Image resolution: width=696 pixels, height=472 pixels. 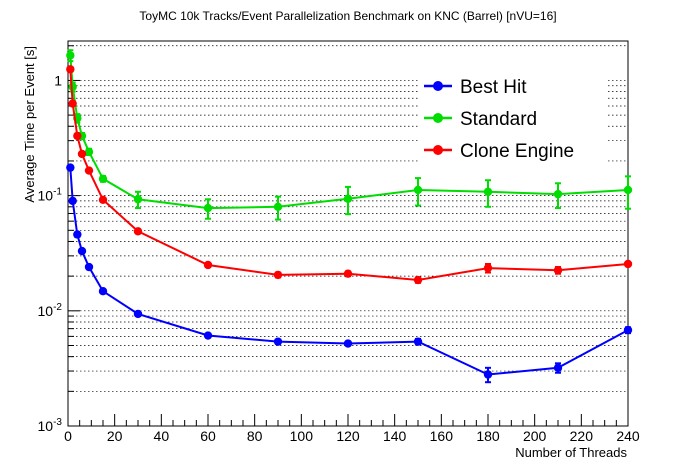 I want to click on y-tick-label: 10⁻³, so click(x=50, y=425).